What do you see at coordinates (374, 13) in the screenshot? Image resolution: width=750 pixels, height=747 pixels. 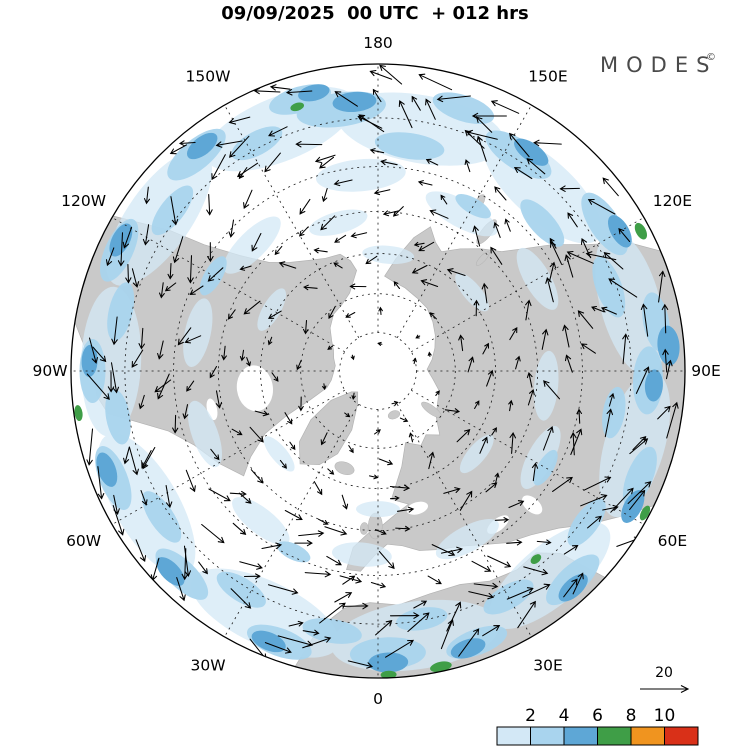 I see `page-title: 09/09/2025 00 UTC + 012 hrs` at bounding box center [374, 13].